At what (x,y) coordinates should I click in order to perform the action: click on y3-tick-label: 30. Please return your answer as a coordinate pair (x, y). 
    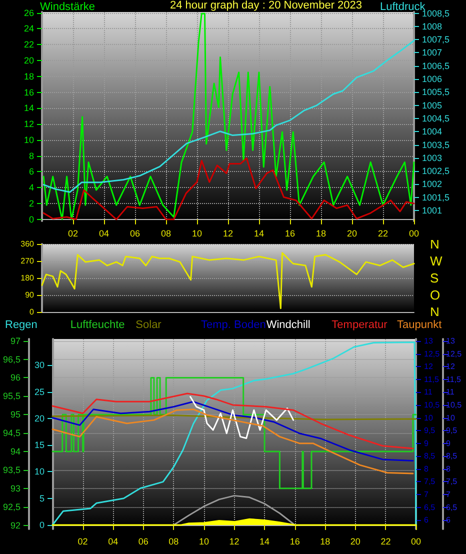
    Looking at the image, I should click on (39, 365).